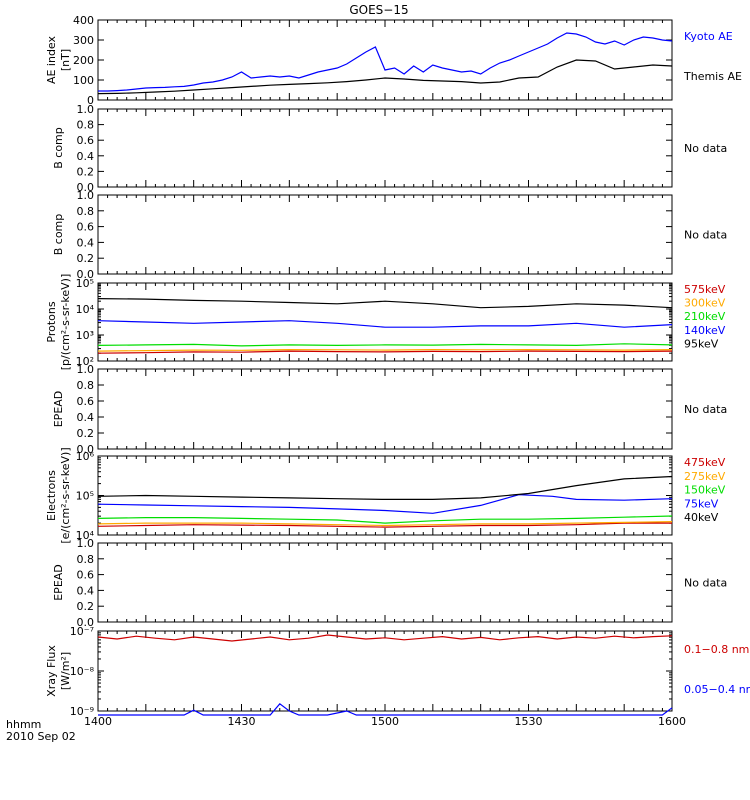 Image resolution: width=750 pixels, height=800 pixels. What do you see at coordinates (65, 495) in the screenshot?
I see `y-axis-label: [e/(cm²-s-sr-keV)]` at bounding box center [65, 495].